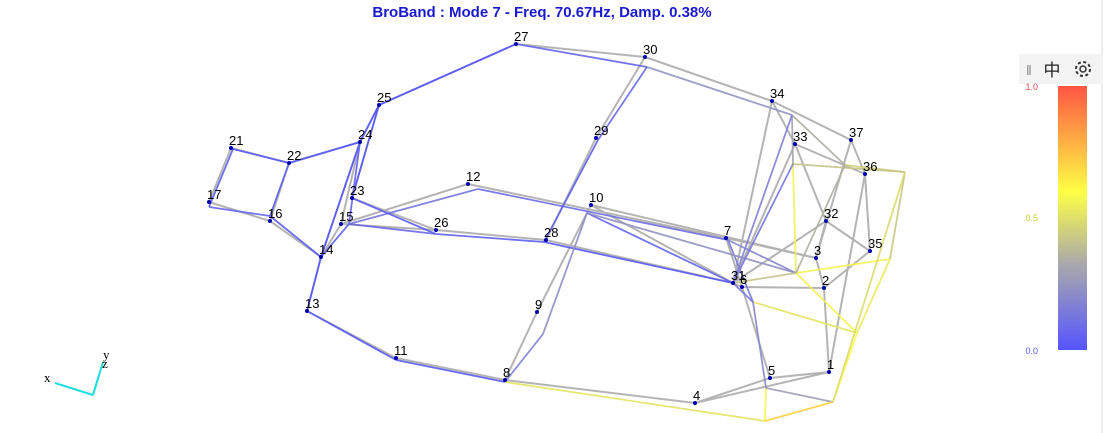 The width and height of the screenshot is (1105, 433). I want to click on node-label: 21, so click(236, 140).